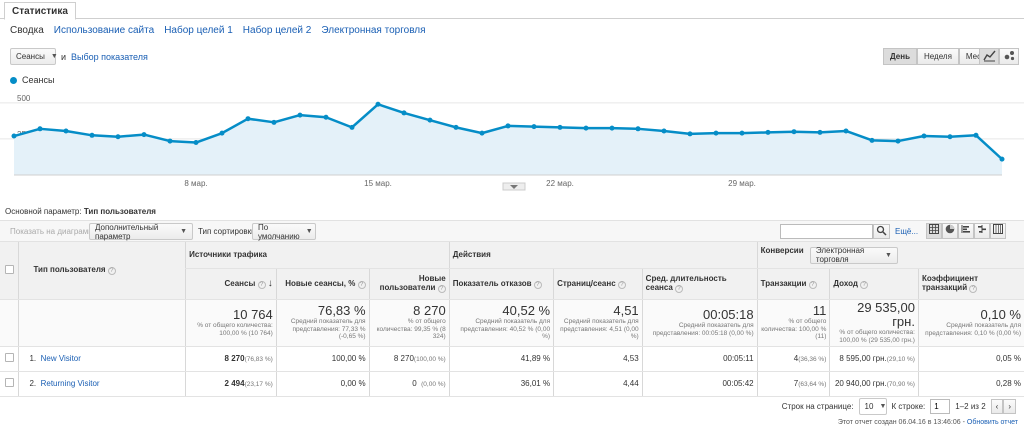  Describe the element at coordinates (796, 358) in the screenshot. I see `row-transactions: 4` at that location.